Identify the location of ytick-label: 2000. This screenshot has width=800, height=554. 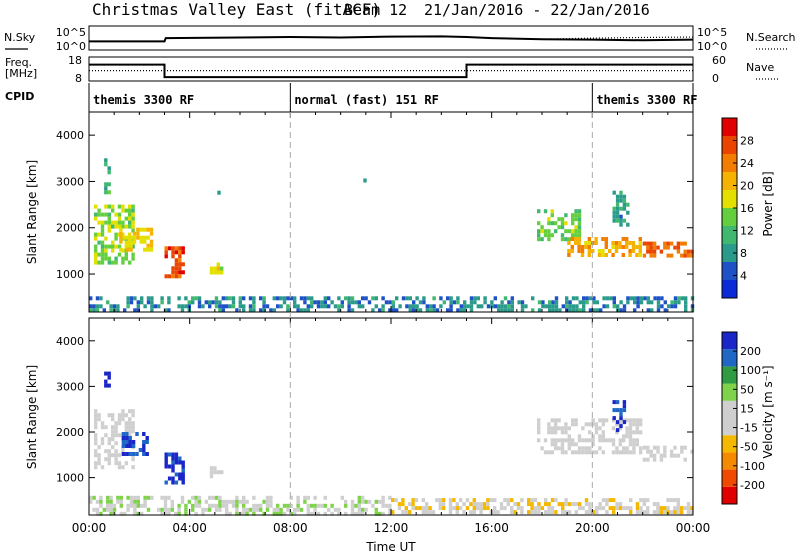
(70, 228).